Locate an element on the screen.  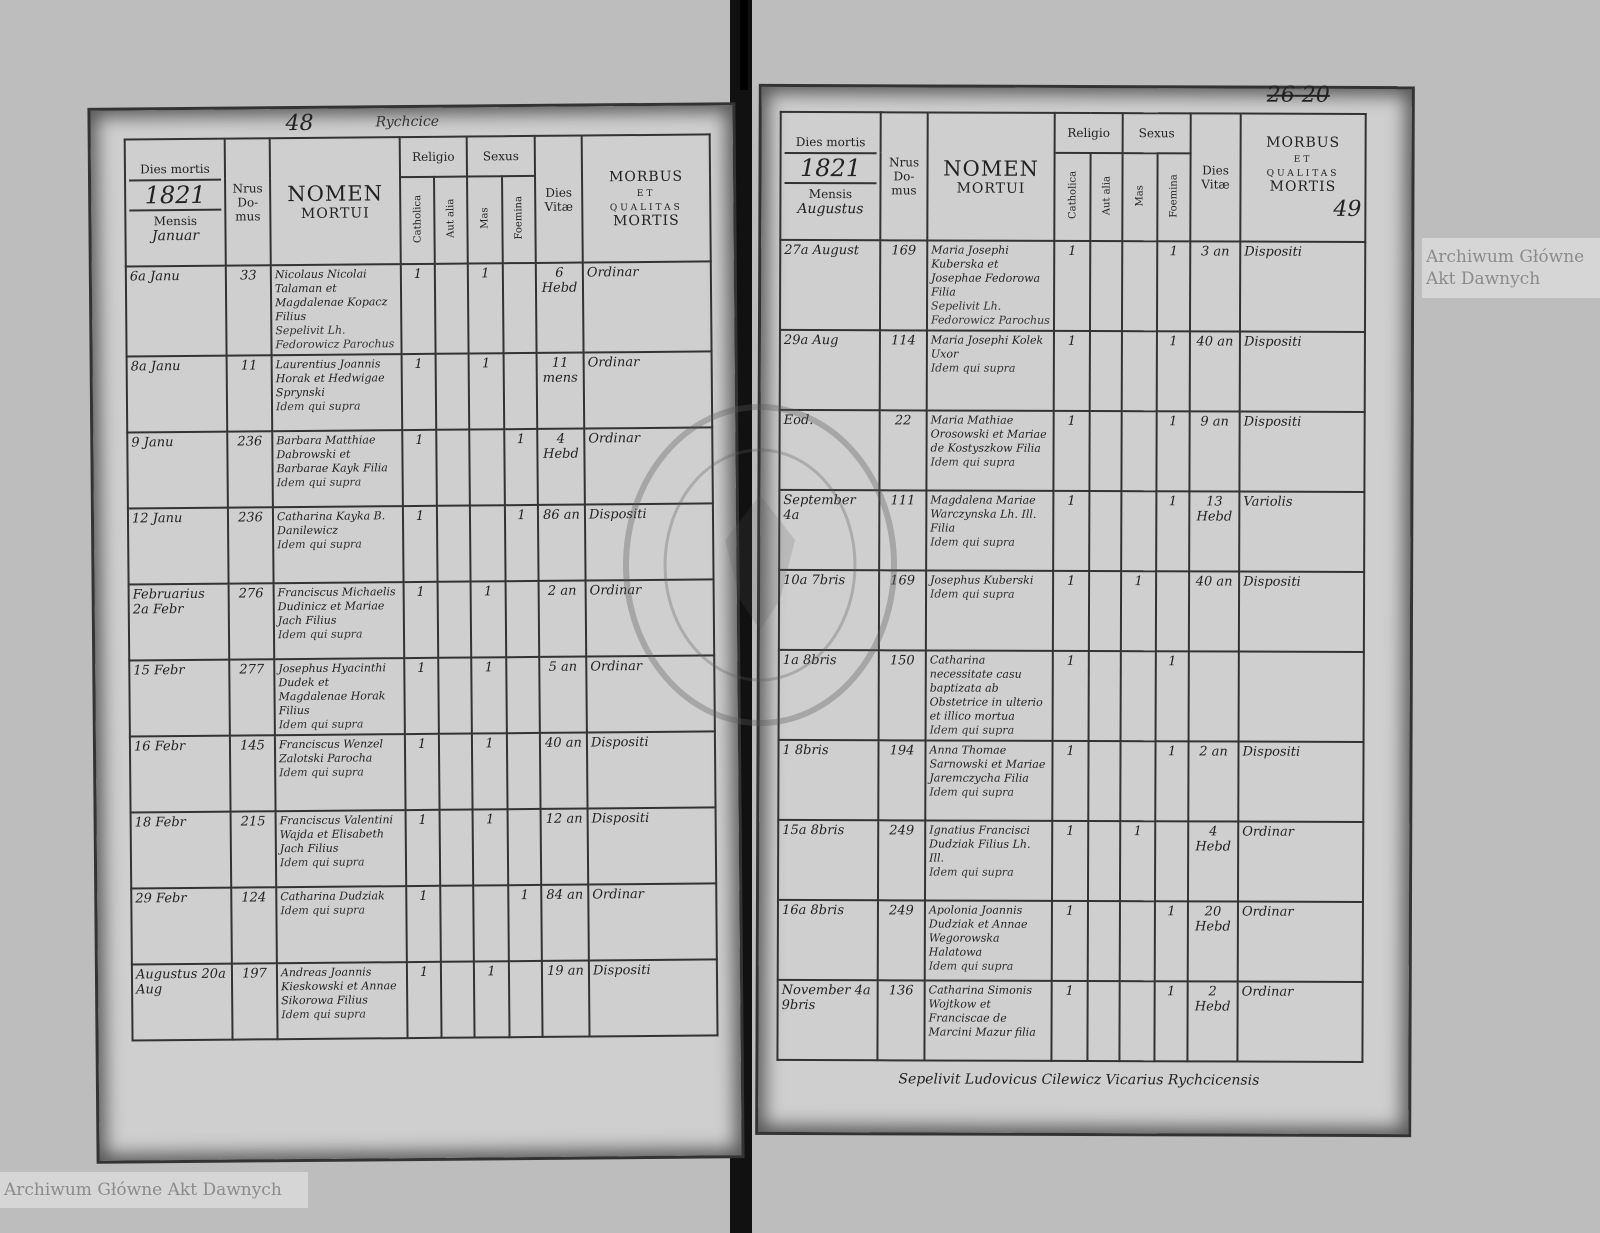
dies-mortis-header: Dies mortis 1821 Mensis Januar is located at coordinates (175, 202).